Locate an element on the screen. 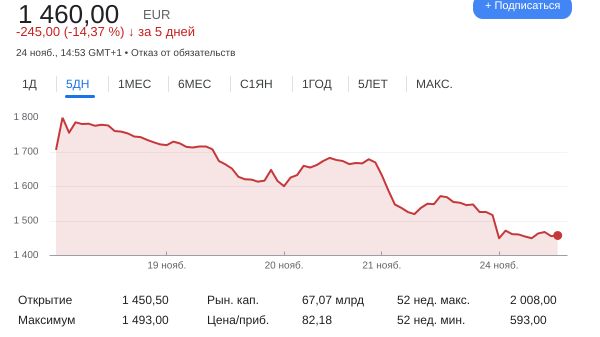  x-tick-label: 21 нояб. is located at coordinates (382, 266).